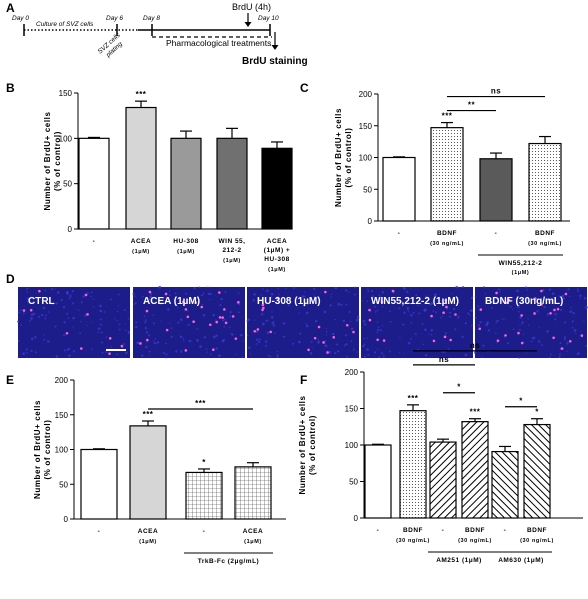 This screenshot has height=599, width=588. What do you see at coordinates (459, 560) in the screenshot?
I see `group-label: AM251 (1μM)` at bounding box center [459, 560].